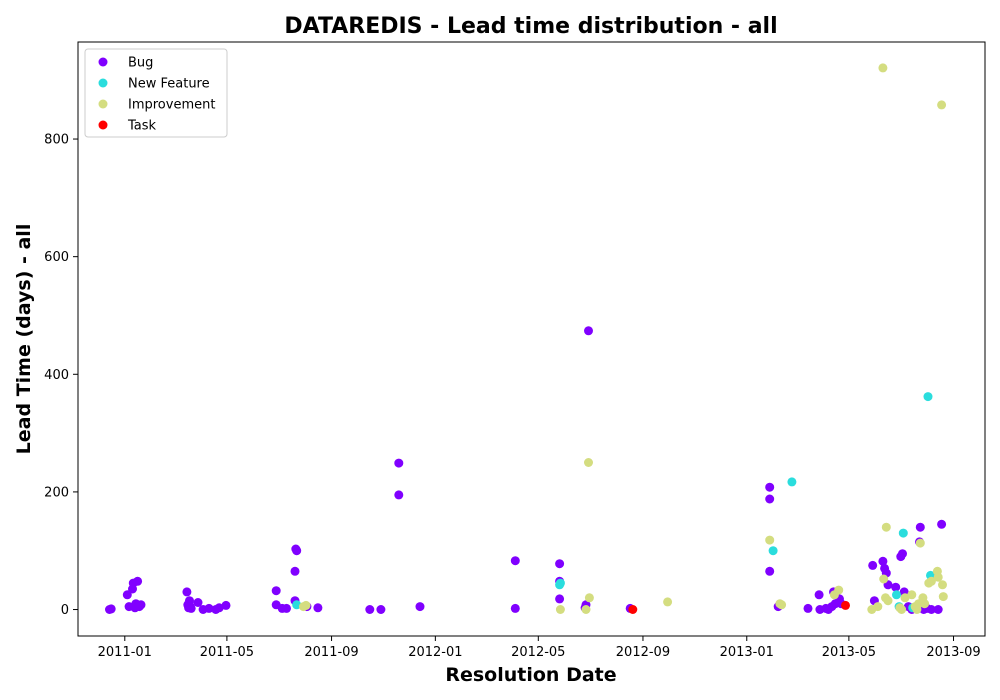  What do you see at coordinates (56, 257) in the screenshot?
I see `y-tick-label: 600` at bounding box center [56, 257].